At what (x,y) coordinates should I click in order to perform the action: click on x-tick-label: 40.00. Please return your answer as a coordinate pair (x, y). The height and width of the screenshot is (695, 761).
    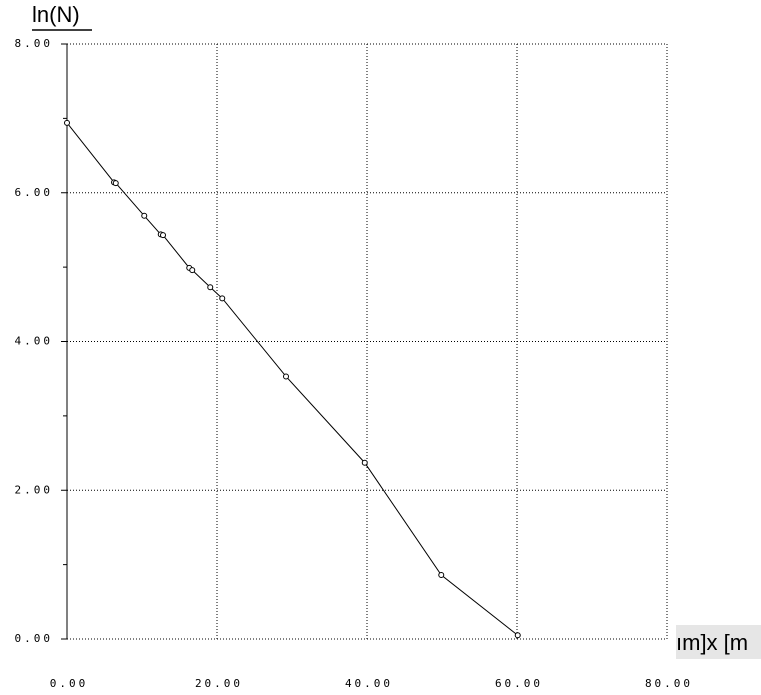
    Looking at the image, I should click on (369, 683).